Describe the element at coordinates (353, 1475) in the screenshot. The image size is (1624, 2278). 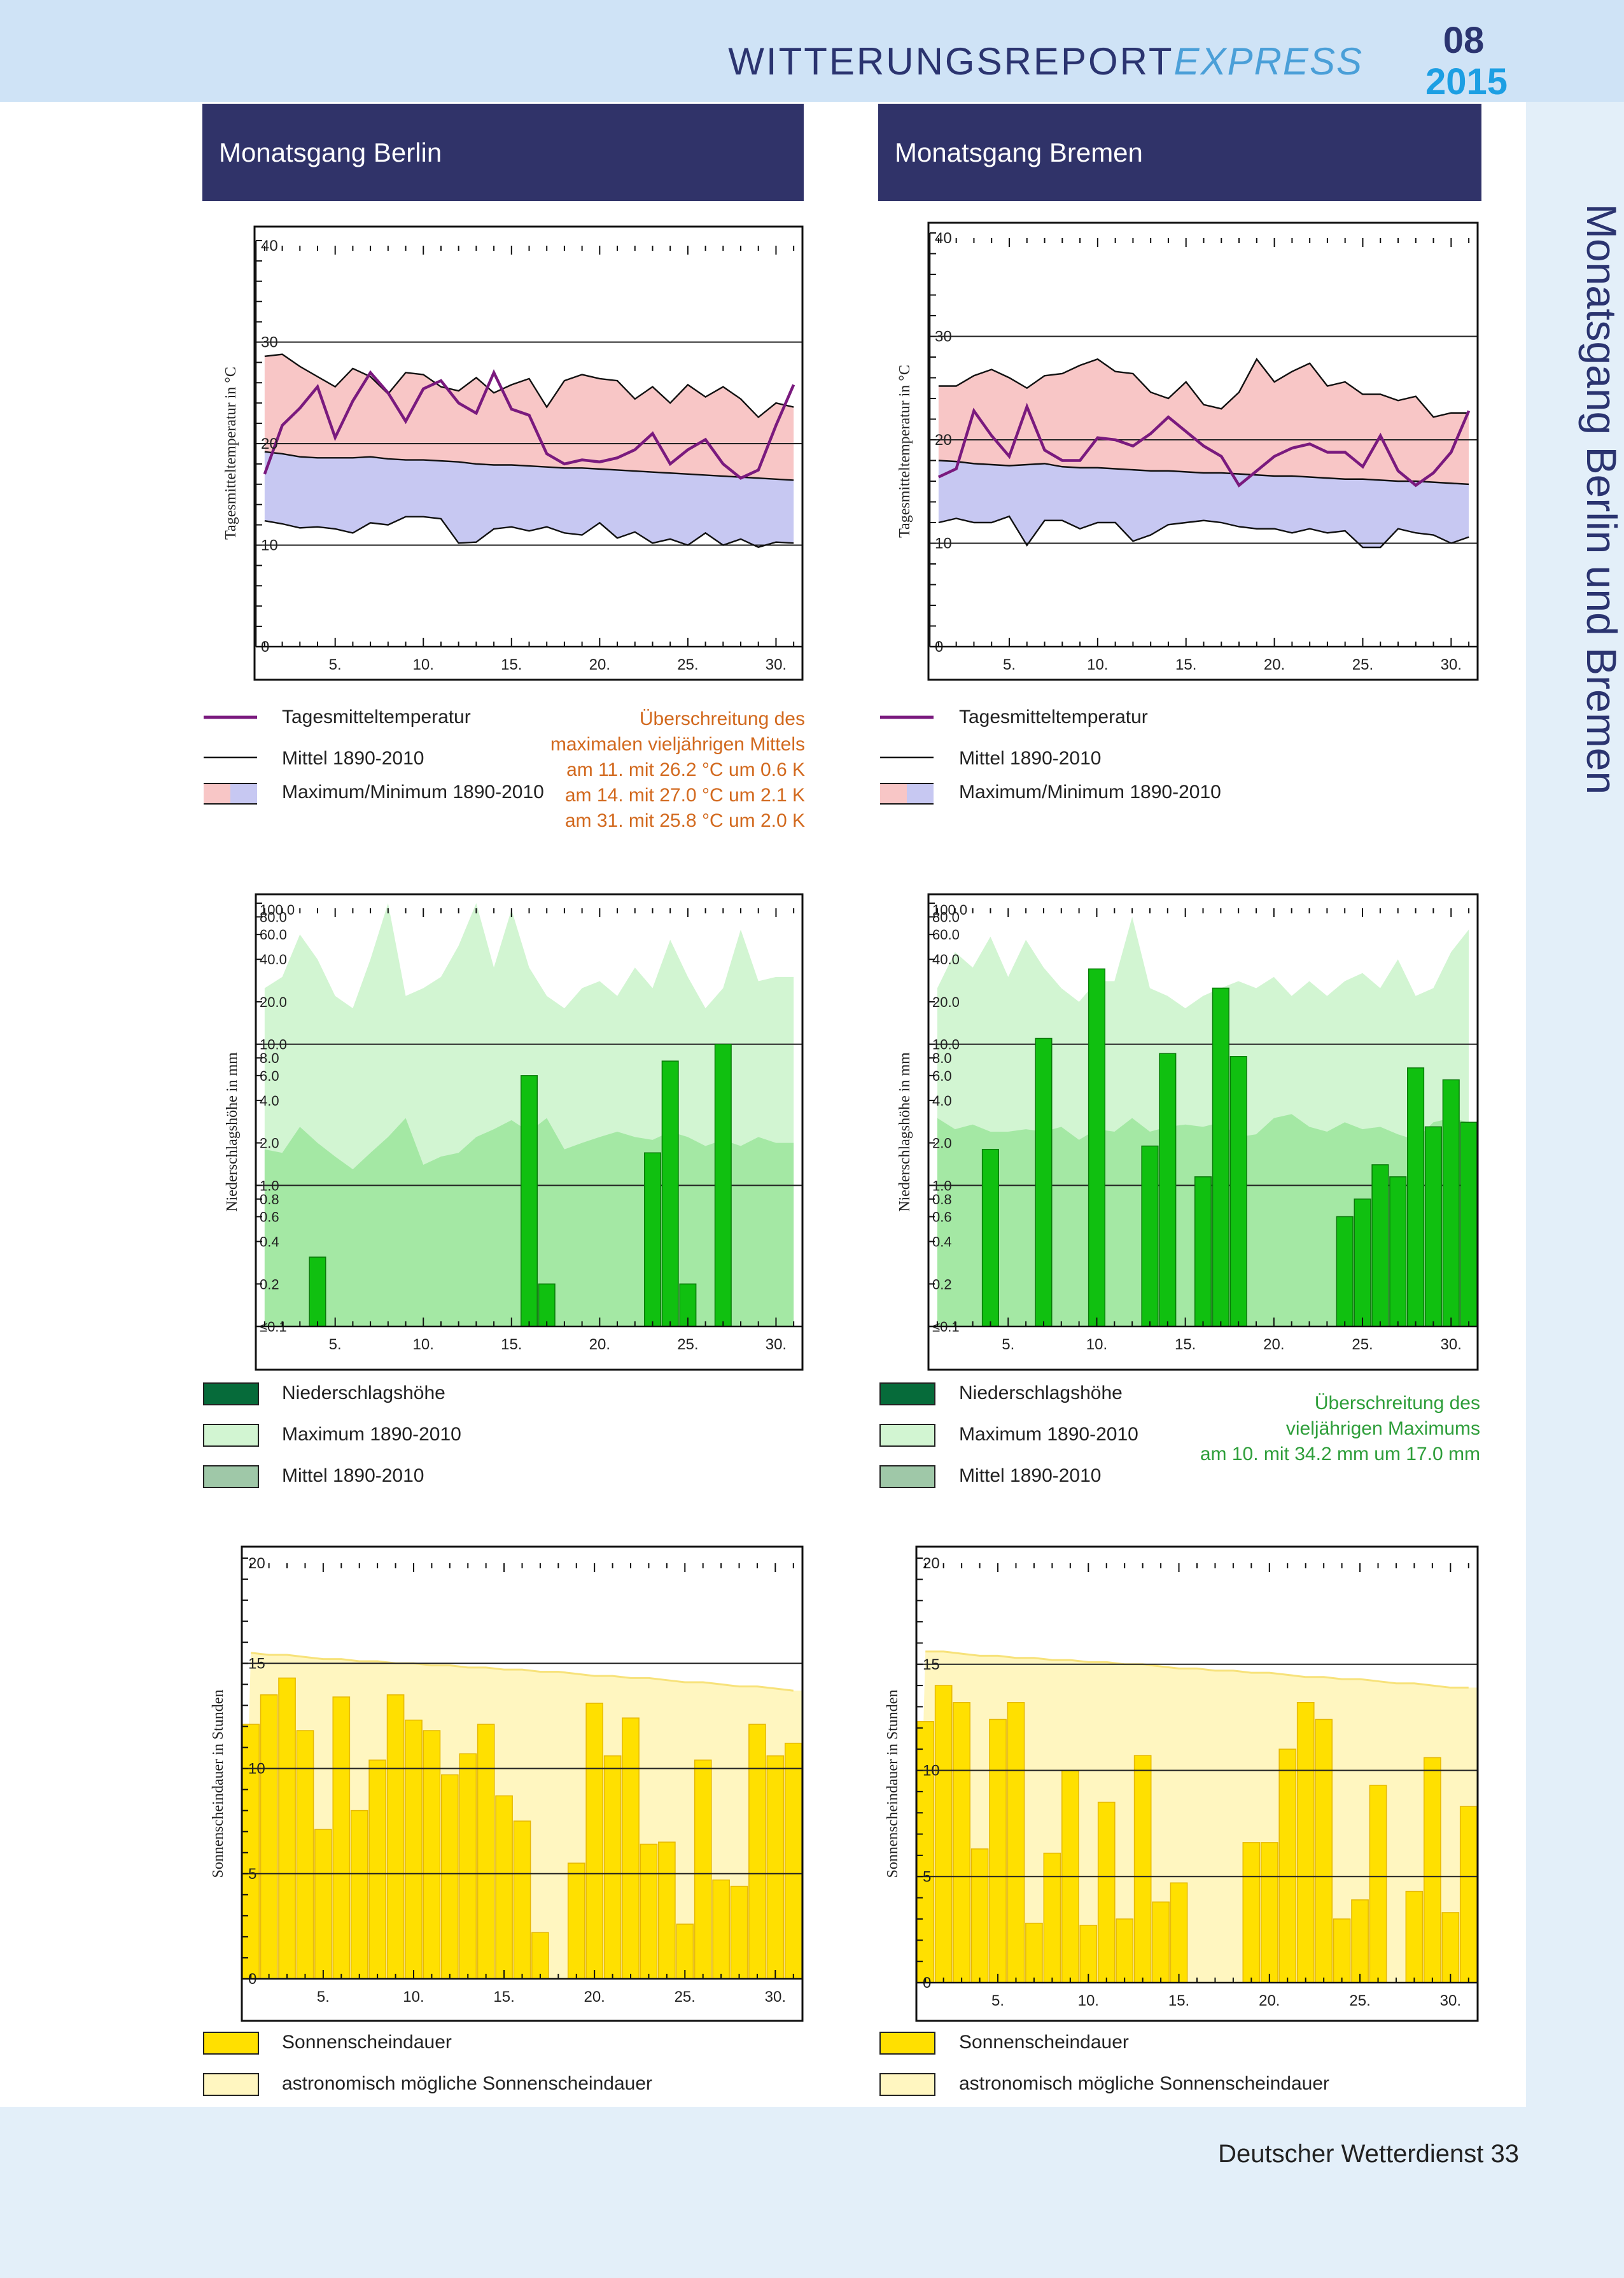
I see `legend-precip-mean-berlin: Mittel 1890-2010` at that location.